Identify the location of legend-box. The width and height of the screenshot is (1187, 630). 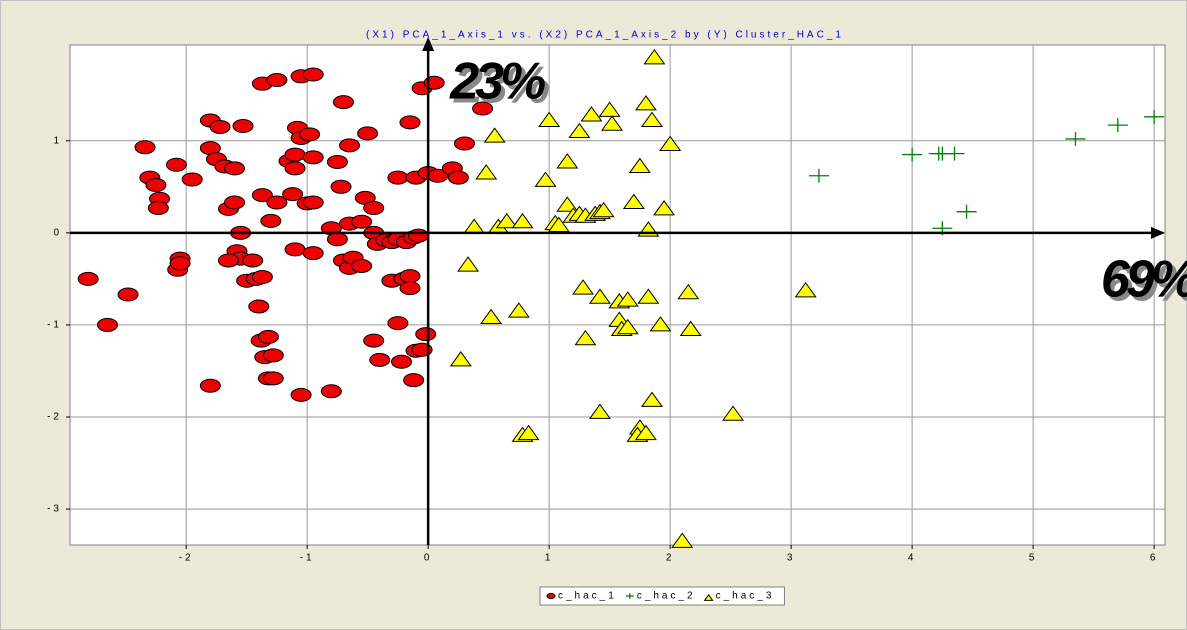
(662, 596).